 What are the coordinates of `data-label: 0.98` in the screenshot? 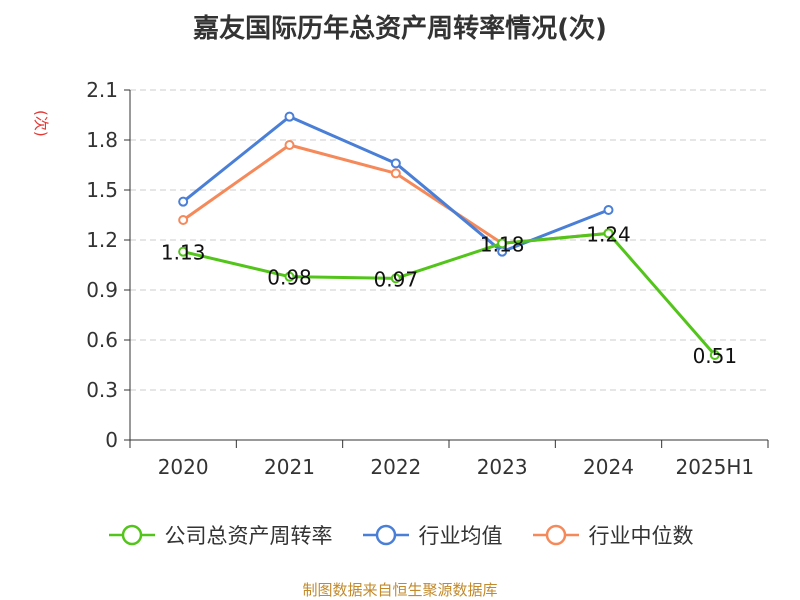 It's located at (289, 278).